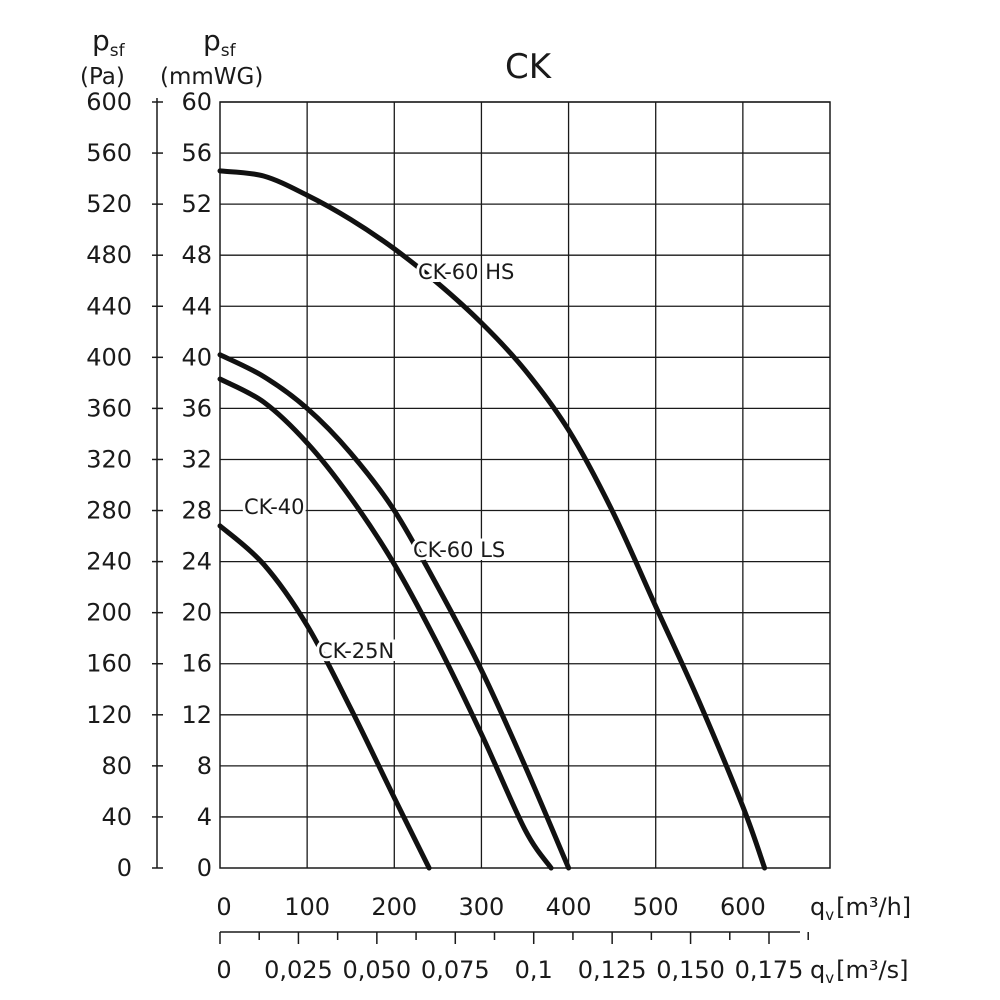 This screenshot has width=1000, height=1000. Describe the element at coordinates (324, 697) in the screenshot. I see `series-ck-25n-line` at that location.